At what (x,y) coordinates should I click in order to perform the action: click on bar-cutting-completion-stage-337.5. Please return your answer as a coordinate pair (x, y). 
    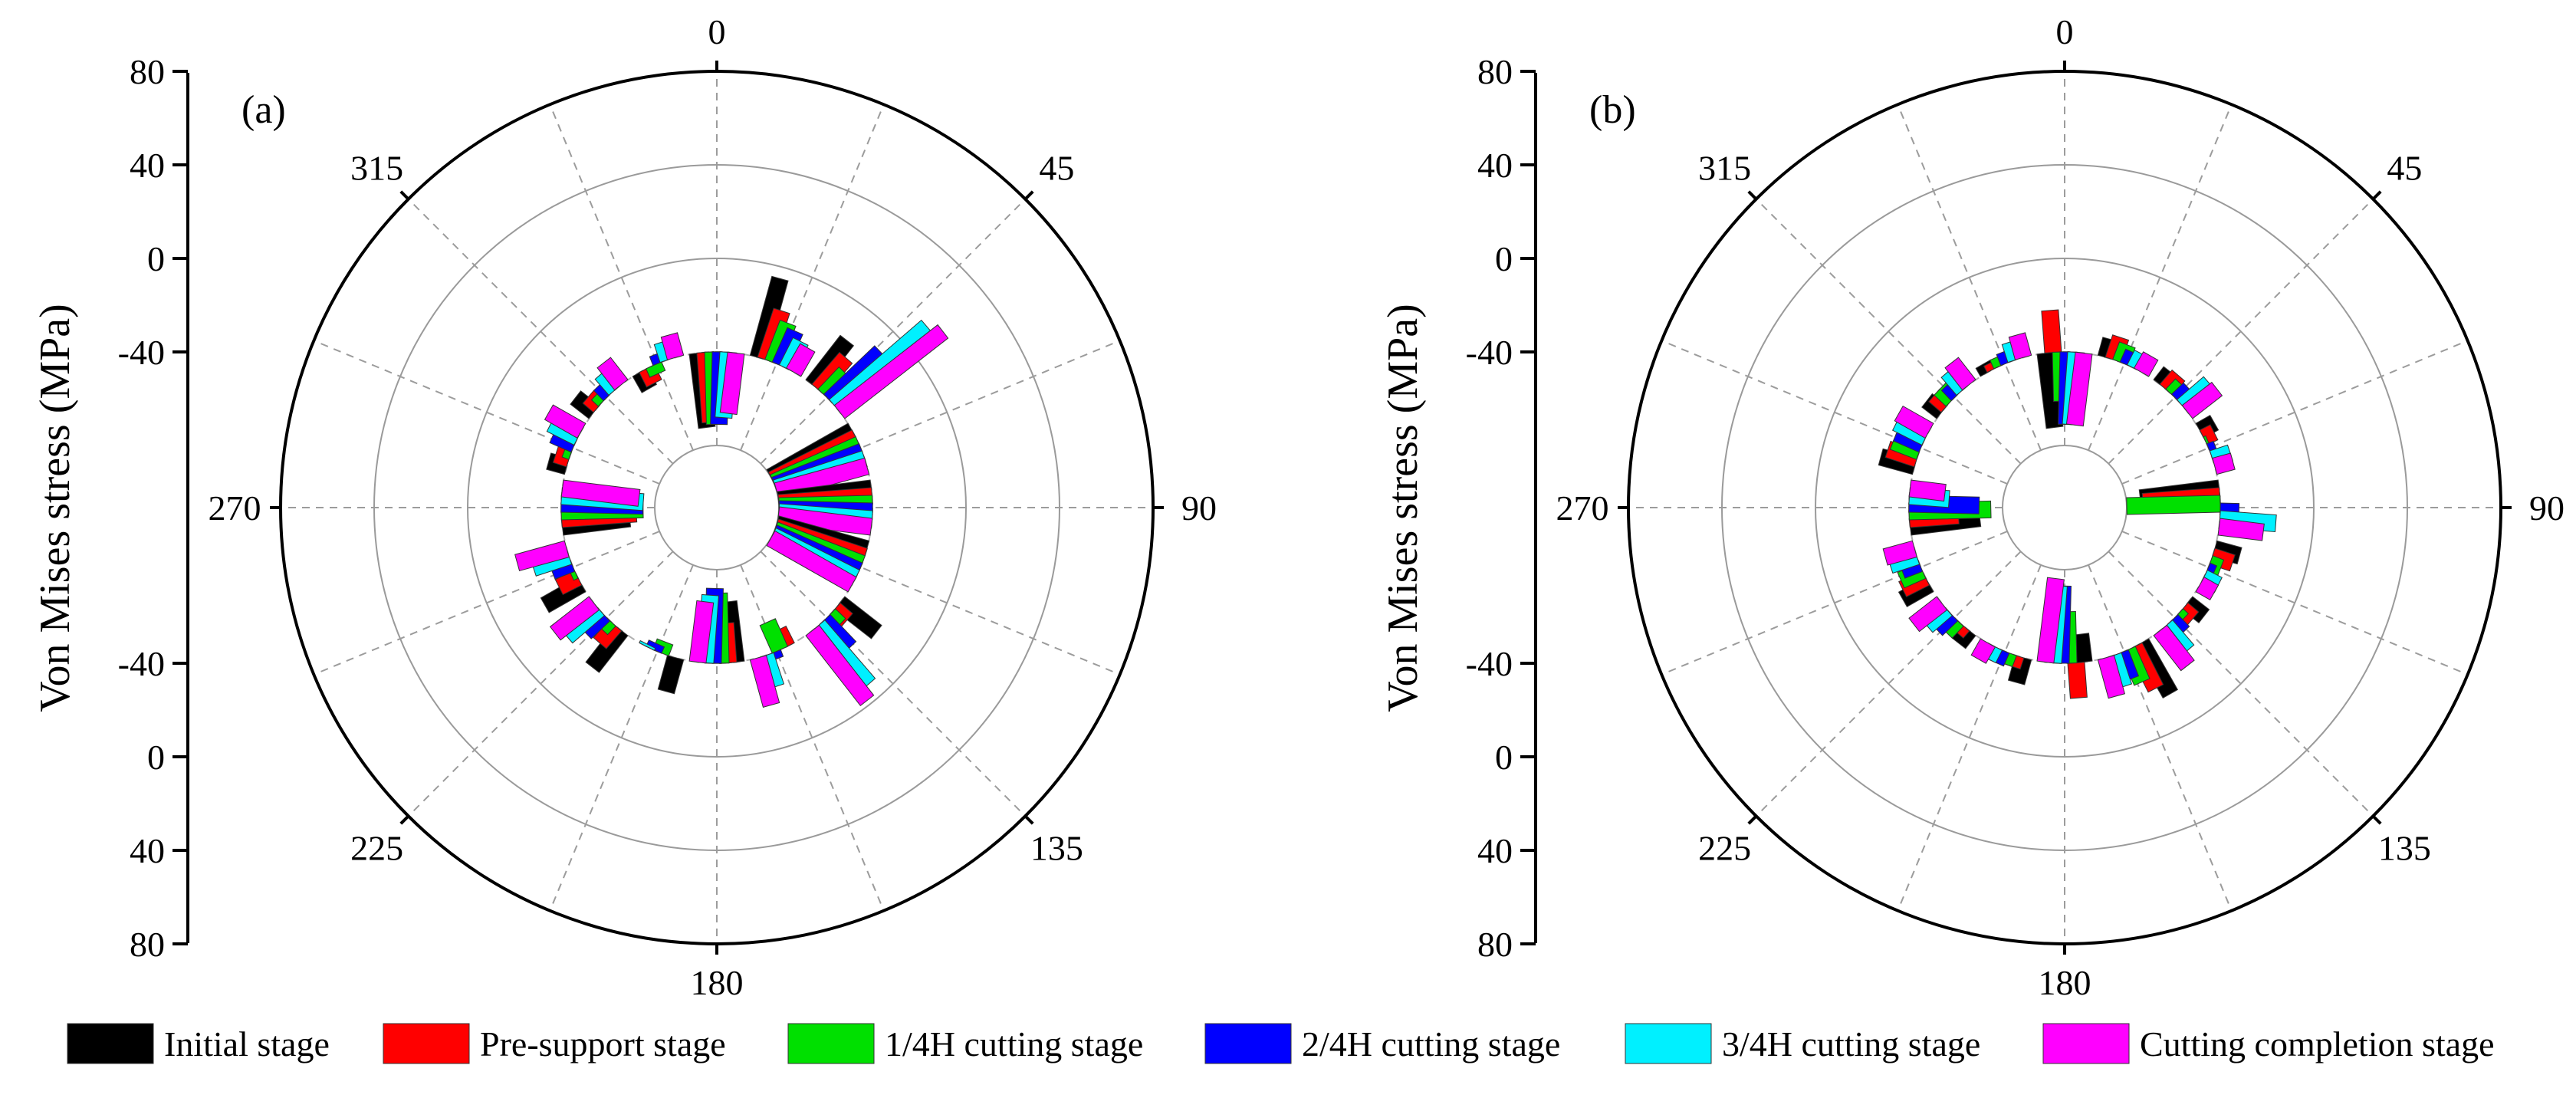
    Looking at the image, I should click on (2020, 346).